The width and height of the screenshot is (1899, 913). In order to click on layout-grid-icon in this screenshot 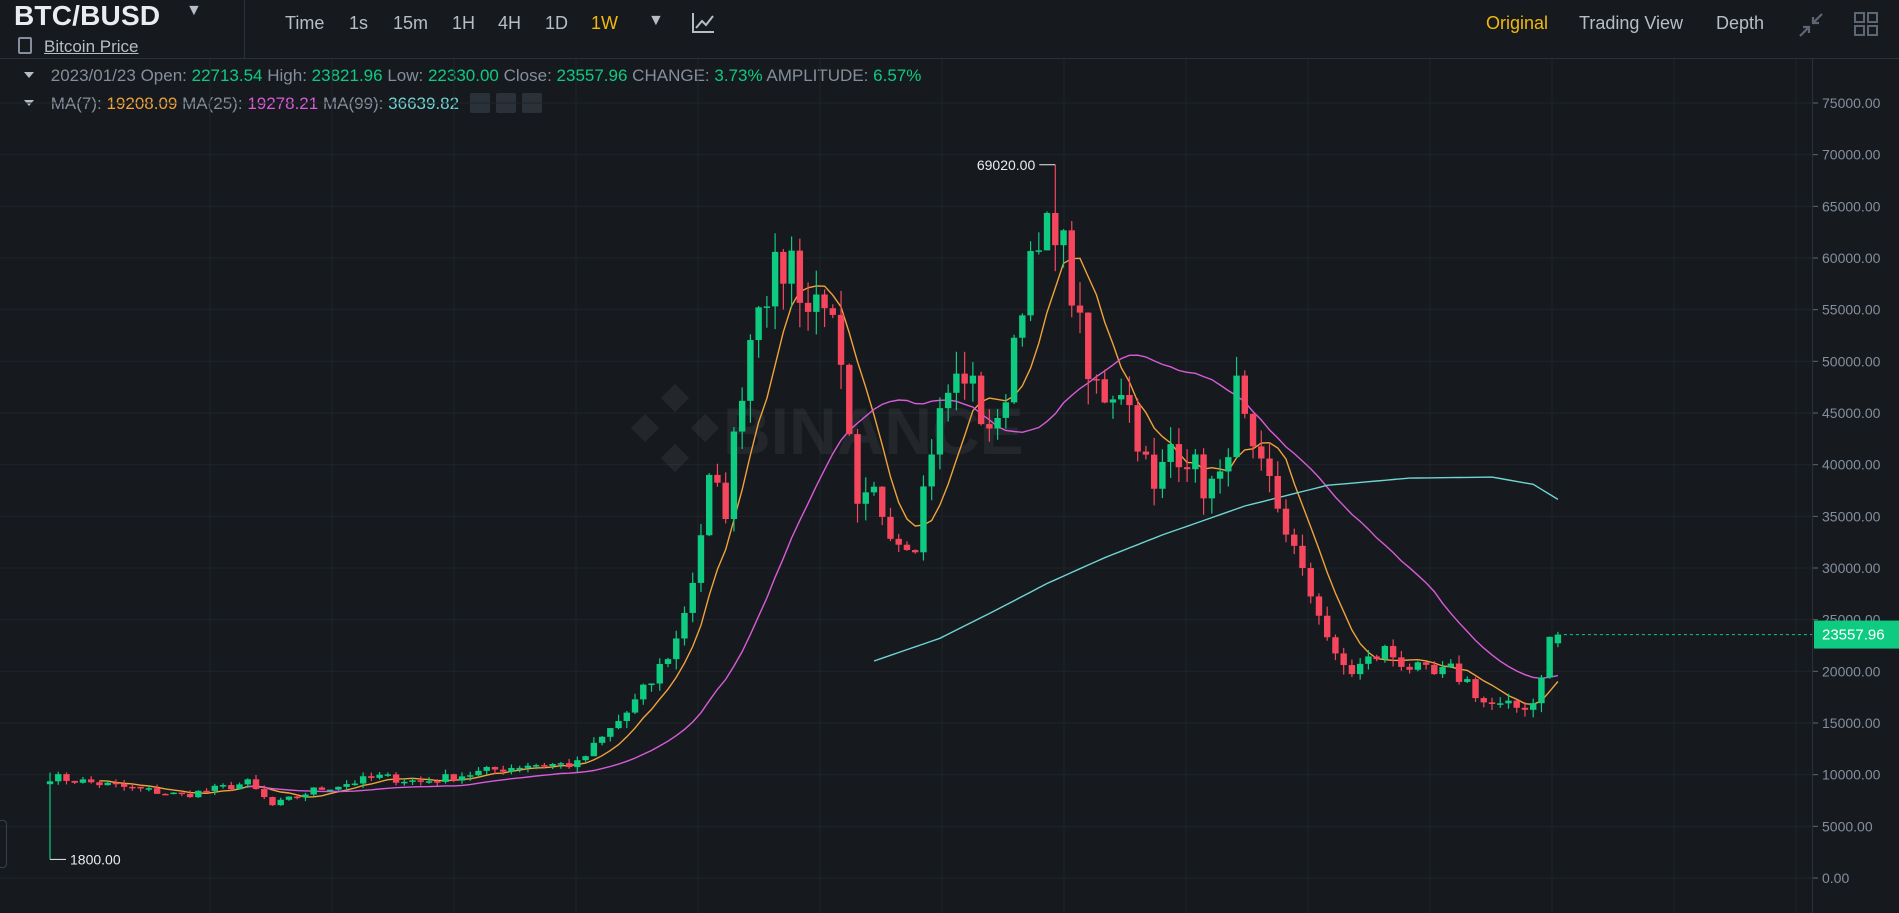, I will do `click(1866, 24)`.